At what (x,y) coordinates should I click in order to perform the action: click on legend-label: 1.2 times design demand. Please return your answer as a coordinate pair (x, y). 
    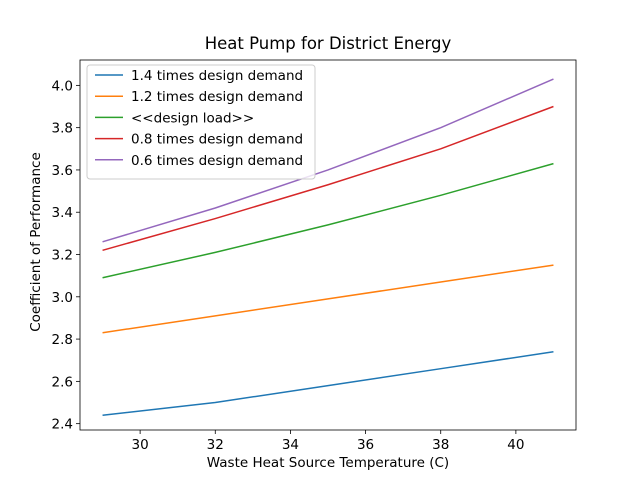
    Looking at the image, I should click on (217, 97).